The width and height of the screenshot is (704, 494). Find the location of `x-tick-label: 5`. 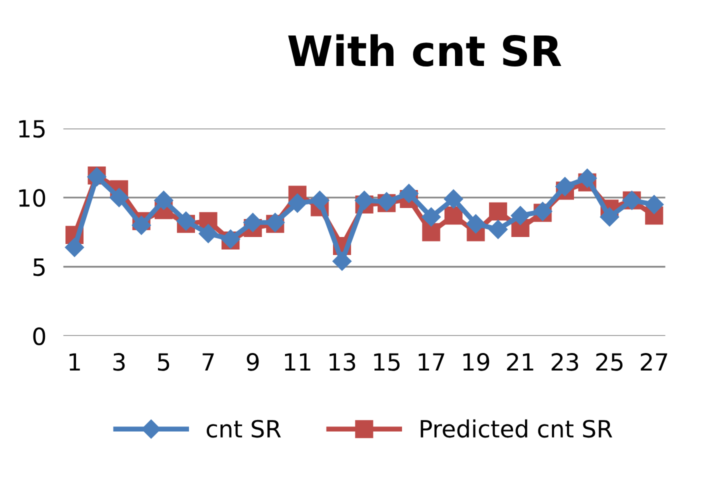

x-tick-label: 5 is located at coordinates (164, 362).